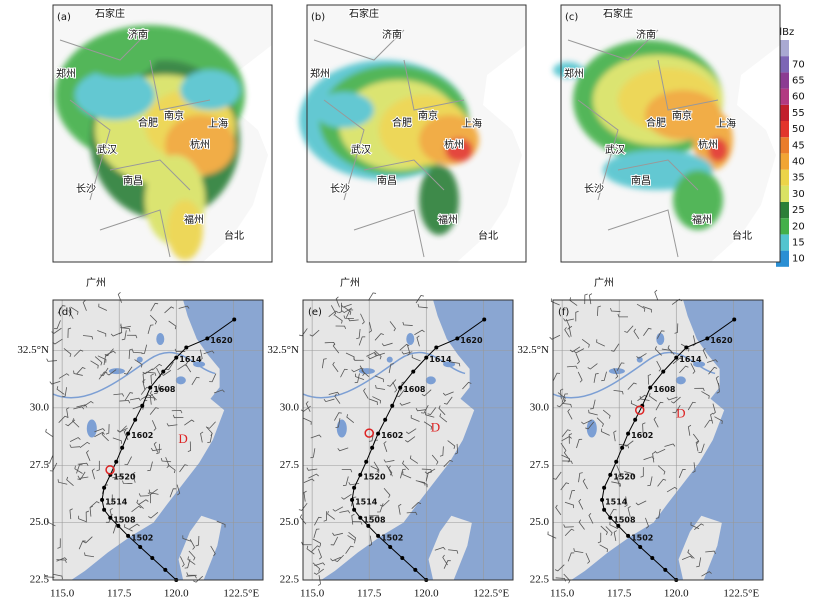 The width and height of the screenshot is (821, 609). What do you see at coordinates (290, 522) in the screenshot?
I see `y-tick-label: 25.0` at bounding box center [290, 522].